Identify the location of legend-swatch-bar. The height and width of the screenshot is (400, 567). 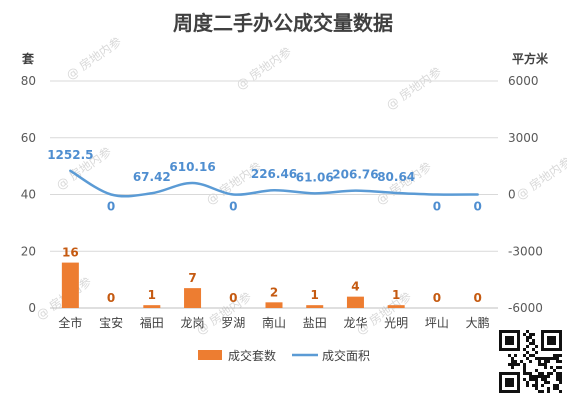
(210, 355).